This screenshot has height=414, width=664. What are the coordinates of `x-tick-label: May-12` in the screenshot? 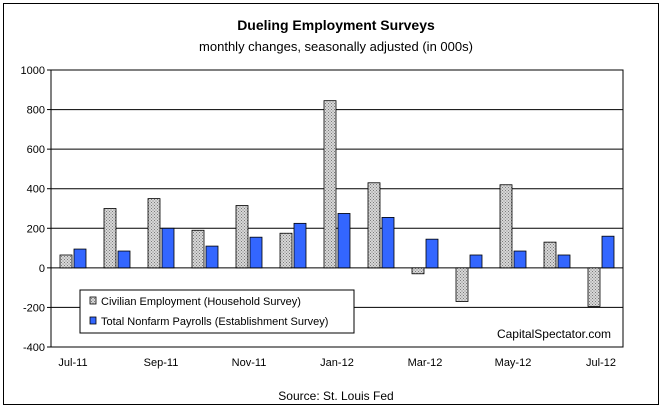 It's located at (513, 363).